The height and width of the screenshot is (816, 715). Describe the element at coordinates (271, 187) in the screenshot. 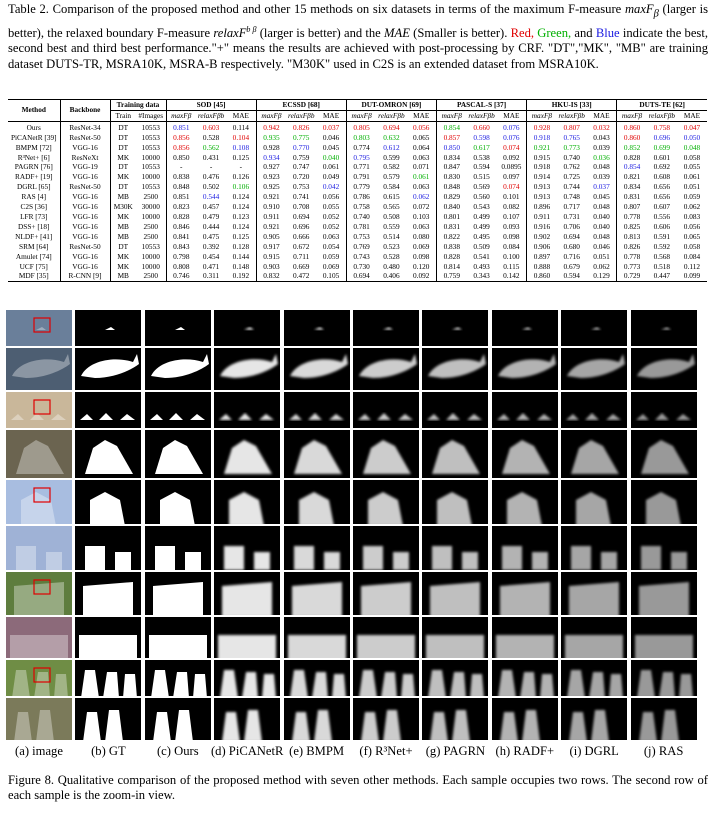

I see `score-cell: 0.925` at that location.